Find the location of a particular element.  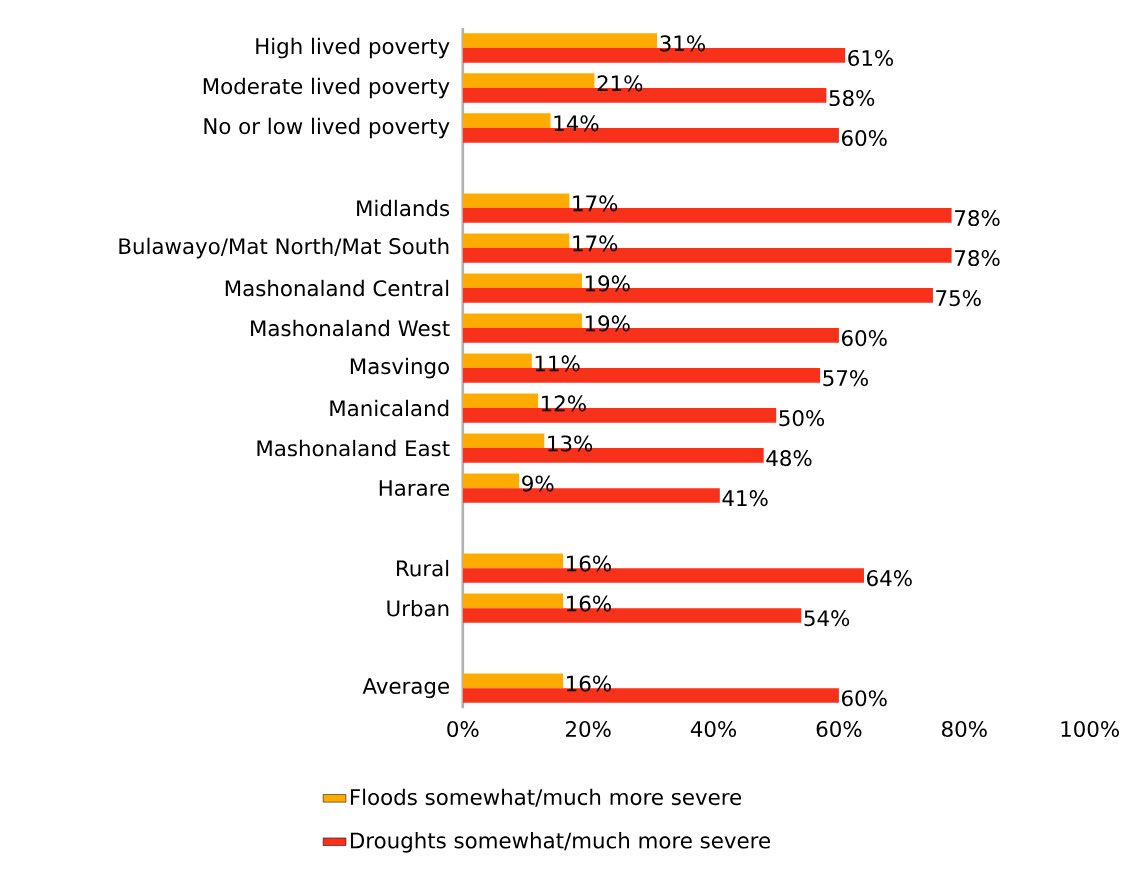

x-tick-label: 100% is located at coordinates (1090, 728).